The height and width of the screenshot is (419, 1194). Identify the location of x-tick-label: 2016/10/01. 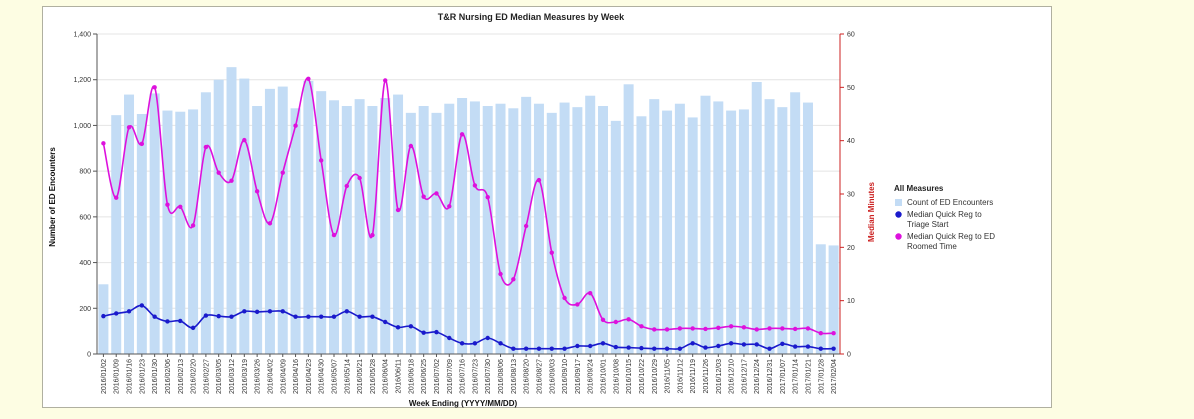
(604, 376).